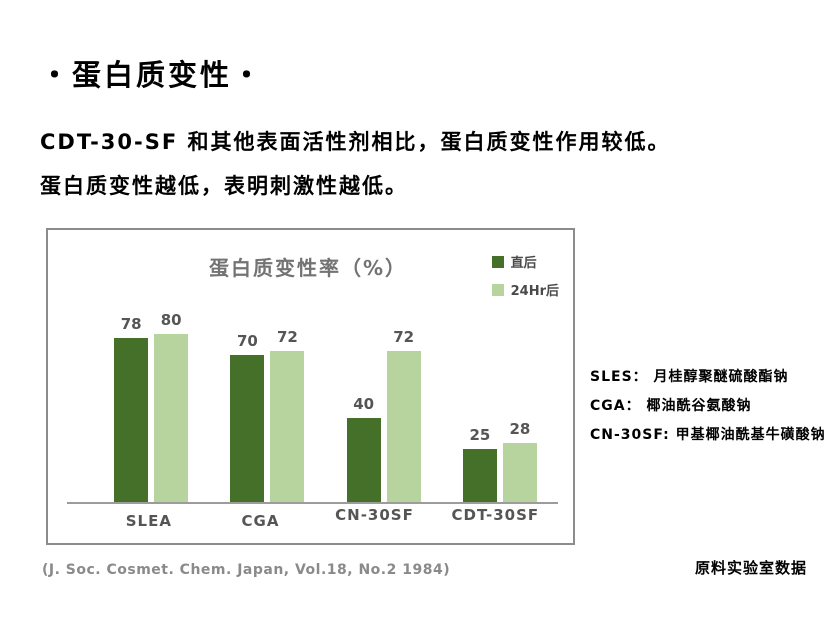 This screenshot has width=835, height=626. I want to click on page-title: ・蛋白质变性・, so click(152, 75).